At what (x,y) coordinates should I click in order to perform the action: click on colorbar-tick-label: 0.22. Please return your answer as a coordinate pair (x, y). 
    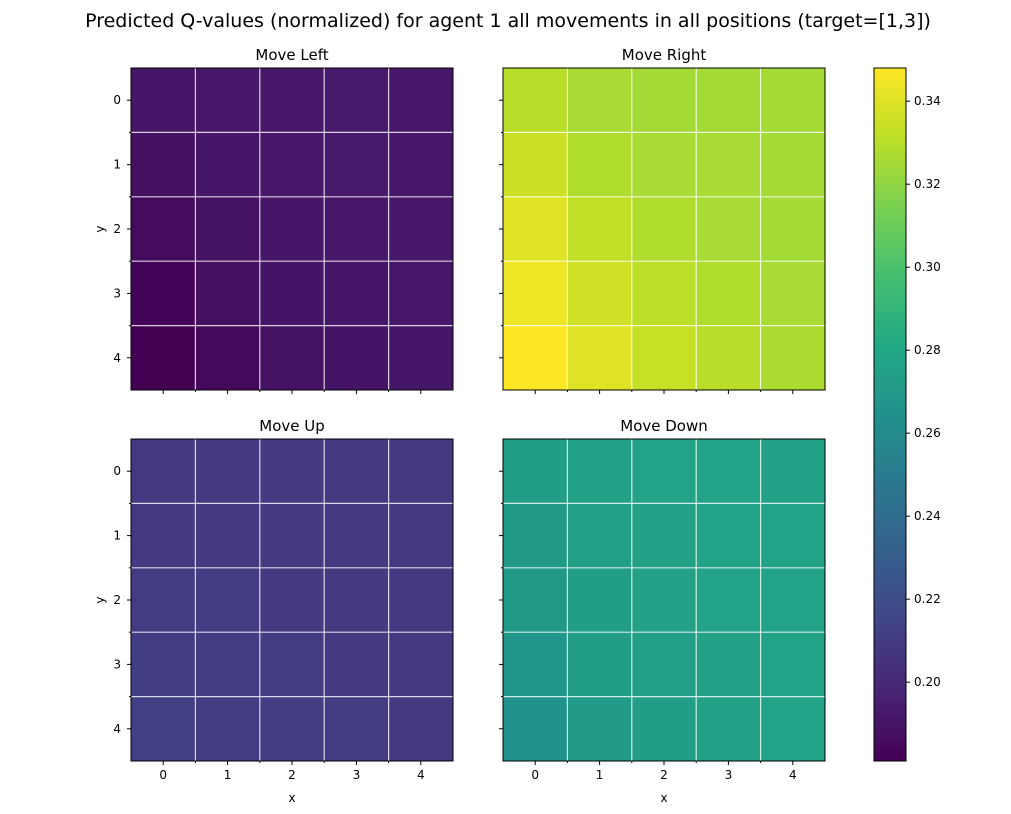
    Looking at the image, I should click on (927, 599).